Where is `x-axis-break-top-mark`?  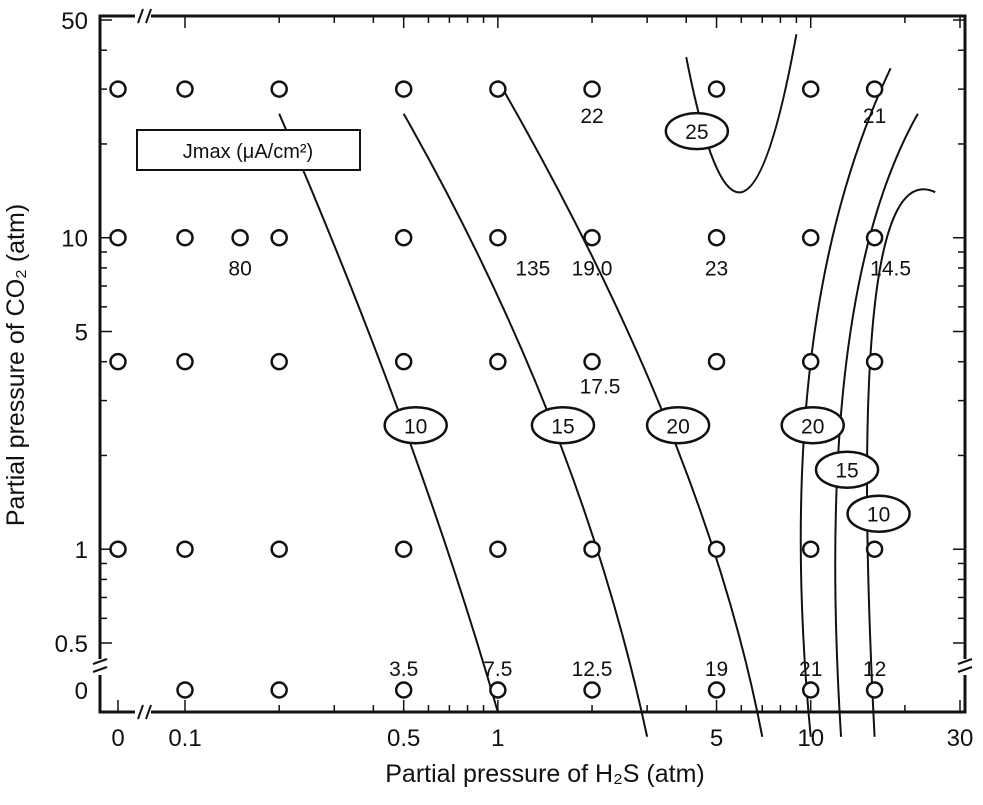
x-axis-break-top-mark is located at coordinates (144, 16).